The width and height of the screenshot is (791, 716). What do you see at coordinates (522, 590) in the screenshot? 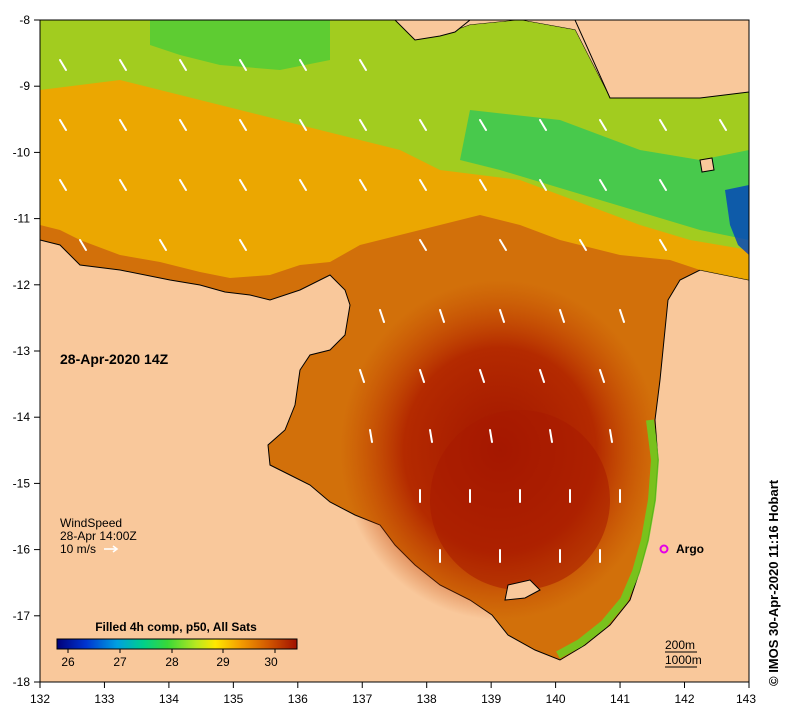
I see `island-sandbank` at bounding box center [522, 590].